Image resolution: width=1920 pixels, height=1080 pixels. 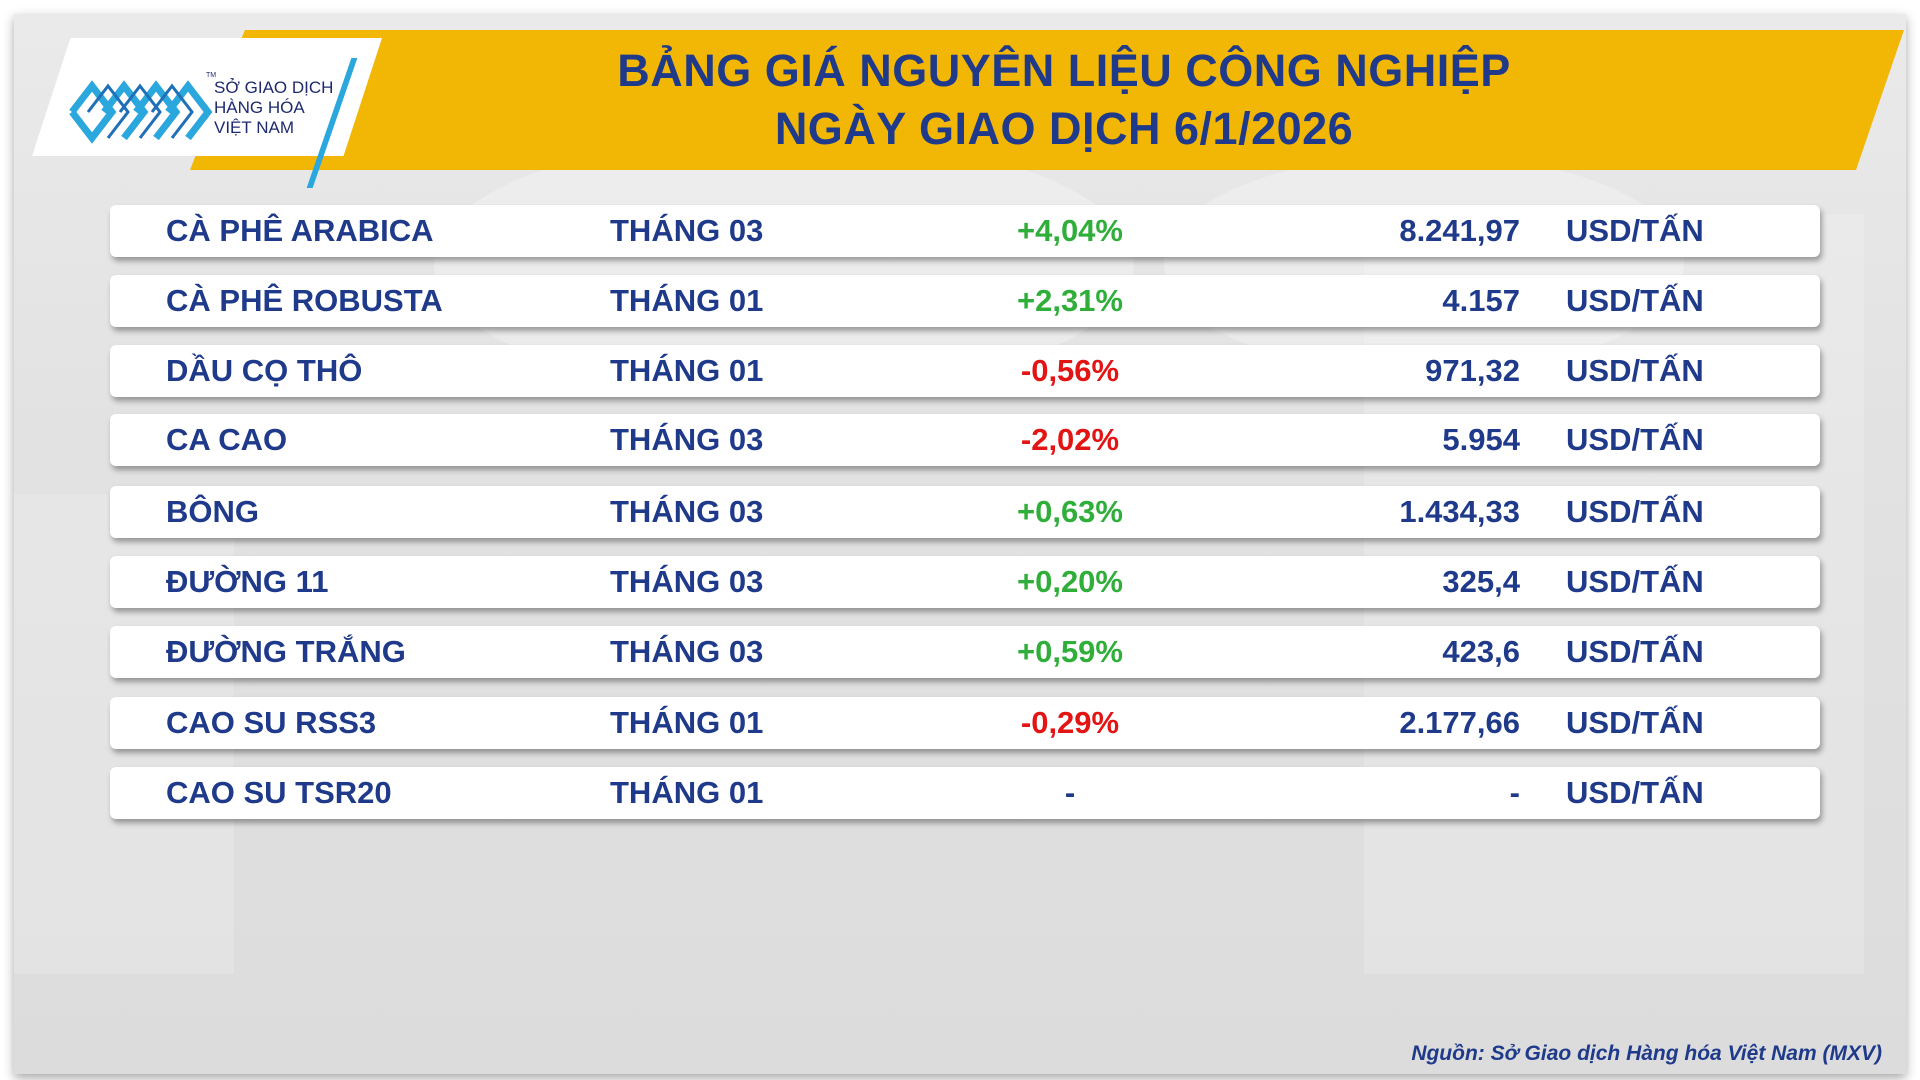 What do you see at coordinates (141, 112) in the screenshot?
I see `mxv-logo-icon` at bounding box center [141, 112].